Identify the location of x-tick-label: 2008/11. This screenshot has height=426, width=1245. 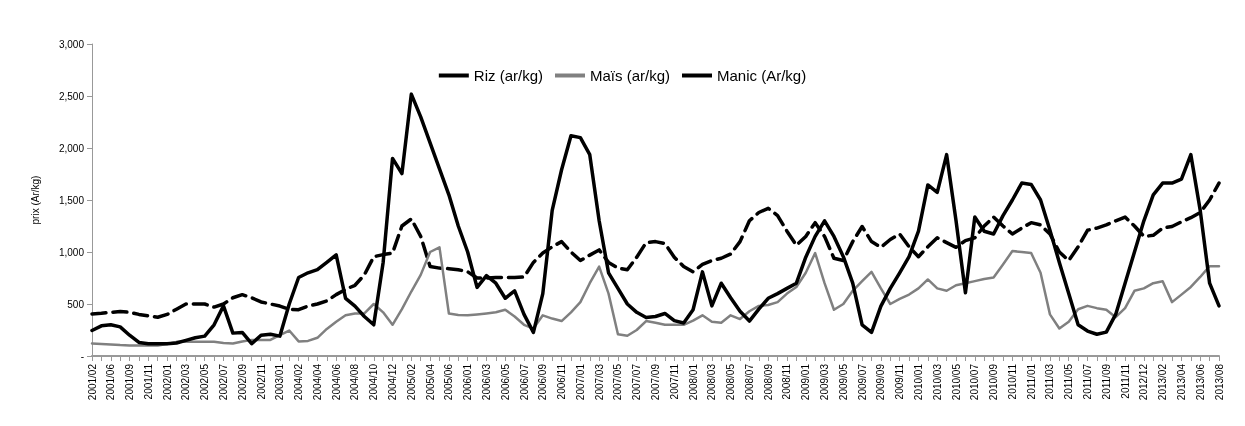
(787, 381).